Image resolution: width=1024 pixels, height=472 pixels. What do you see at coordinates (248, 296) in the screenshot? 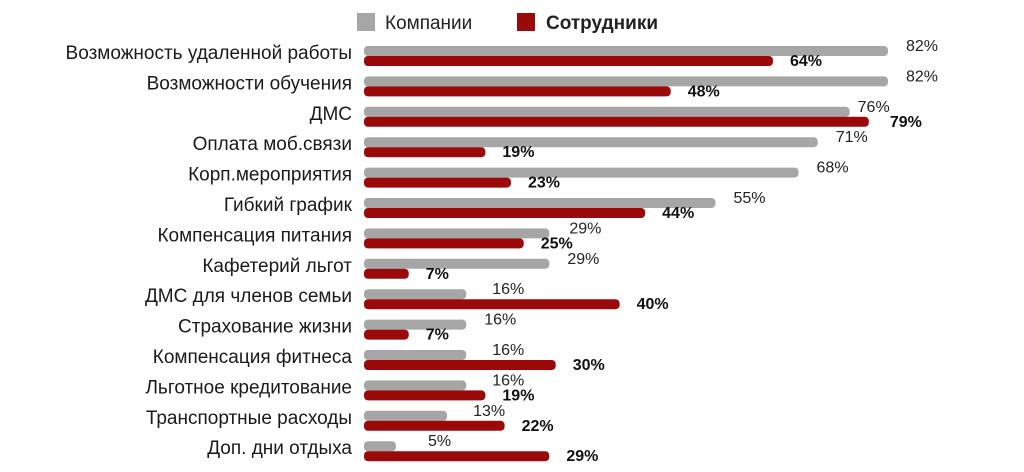
I see `category-label: ДМС для членов семьи` at bounding box center [248, 296].